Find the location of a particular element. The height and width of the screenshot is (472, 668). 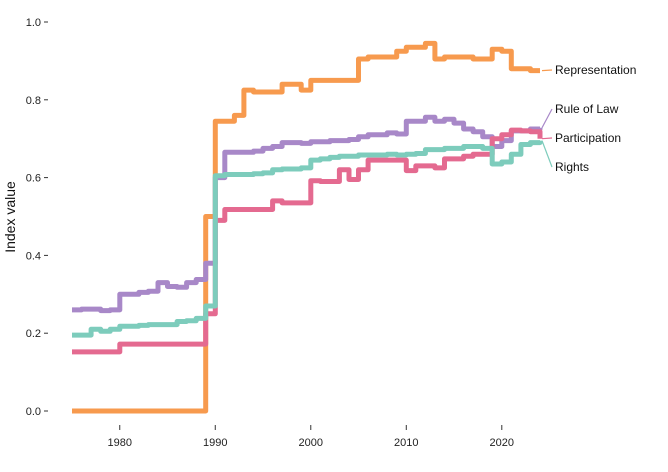

y-tick-label: 0.6 is located at coordinates (33, 179).